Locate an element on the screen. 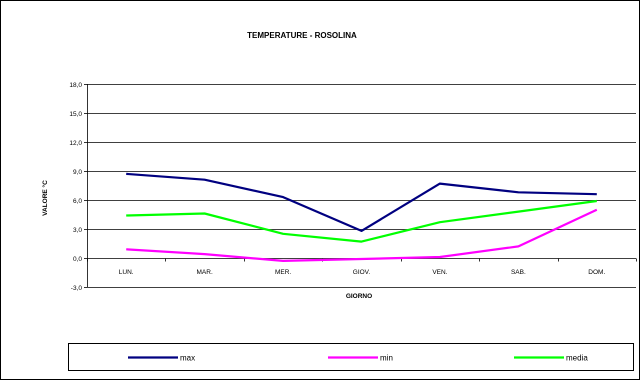 Image resolution: width=640 pixels, height=380 pixels. legend-label-min: min is located at coordinates (386, 358).